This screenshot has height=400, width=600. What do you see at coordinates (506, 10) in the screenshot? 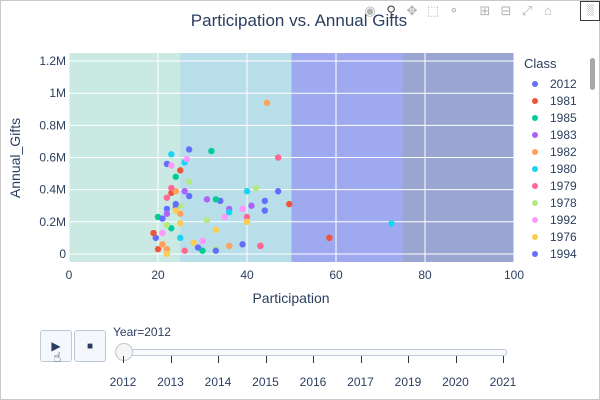
I see `zoom-out-icon: ⊟` at bounding box center [506, 10].